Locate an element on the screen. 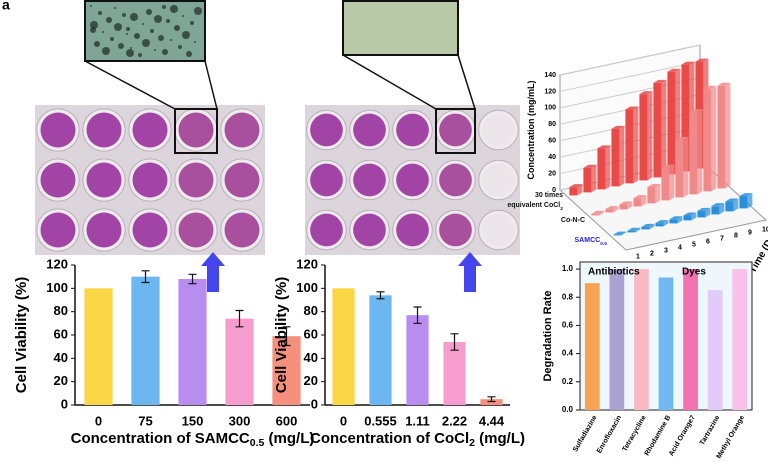 The image size is (768, 462). x-tick-label: 300 is located at coordinates (240, 420).